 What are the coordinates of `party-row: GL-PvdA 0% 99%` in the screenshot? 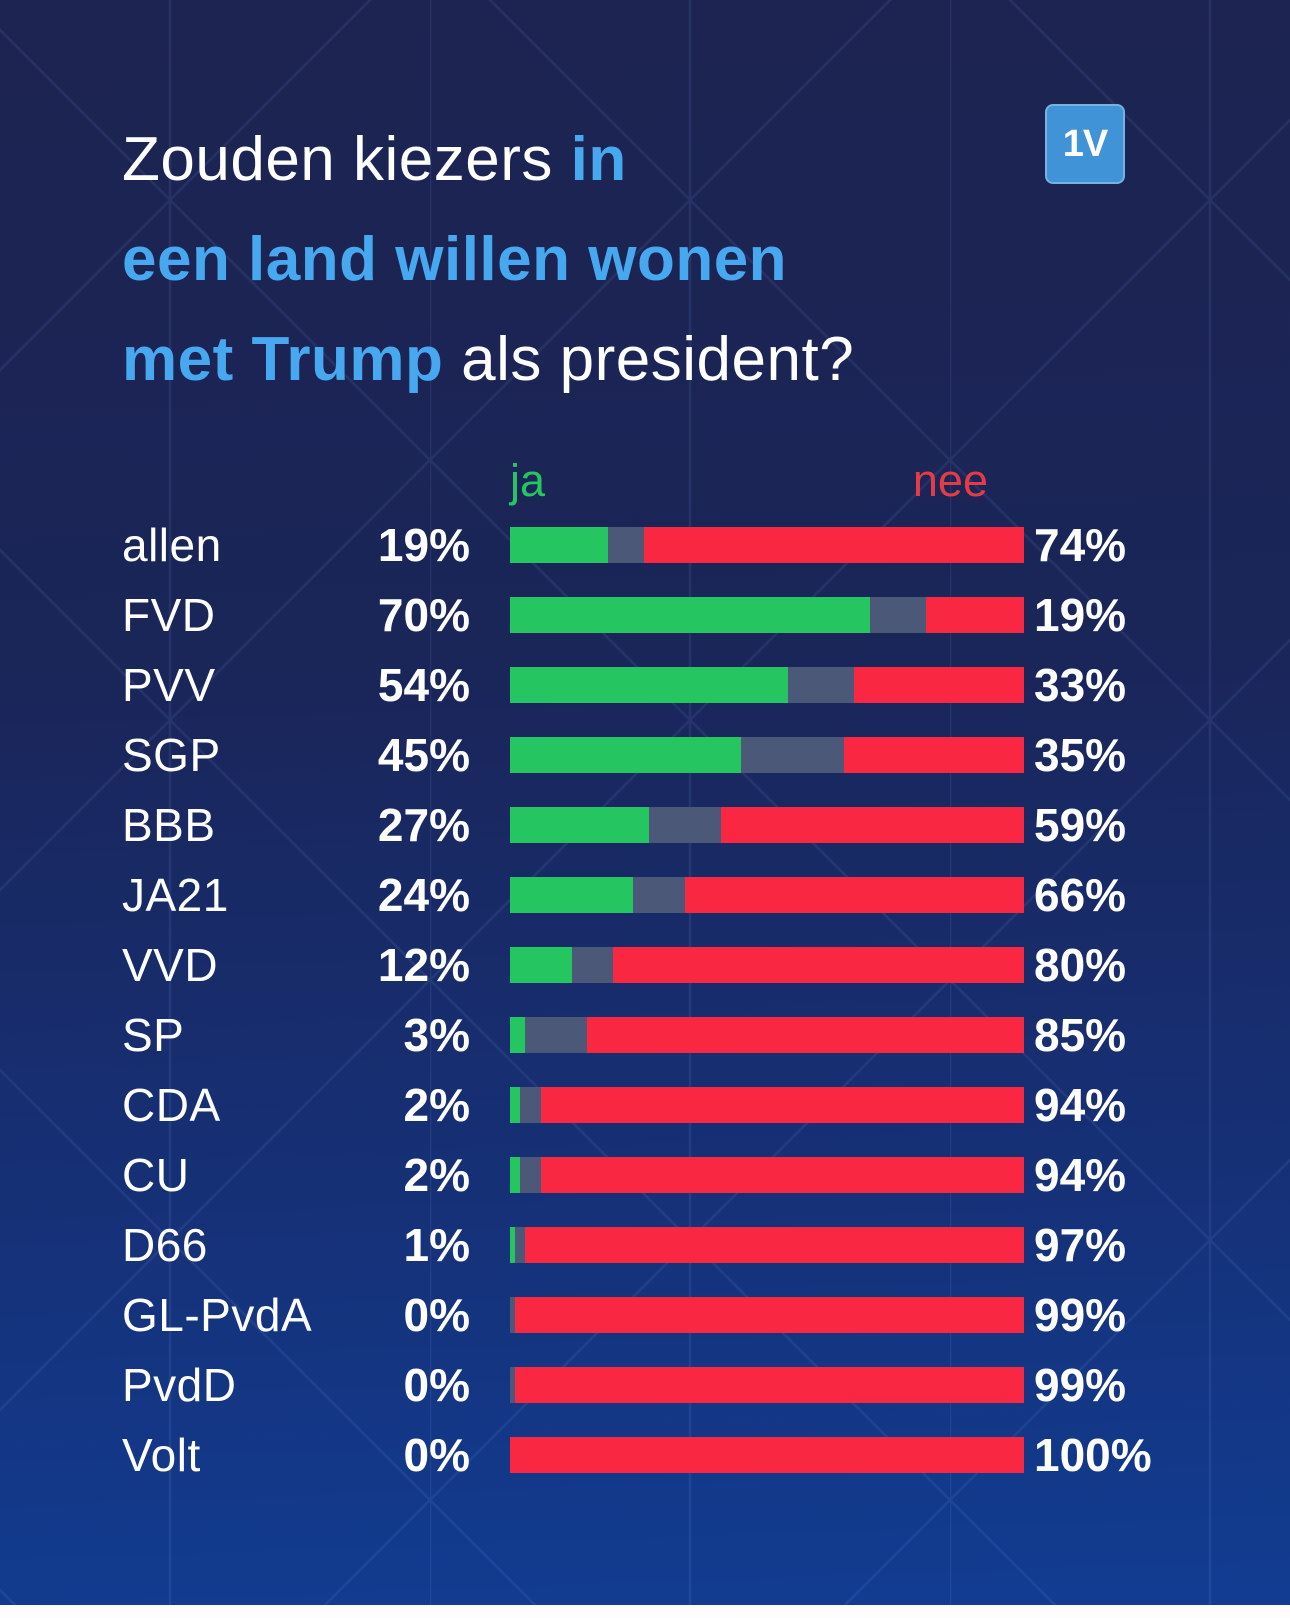 It's located at (646, 1315).